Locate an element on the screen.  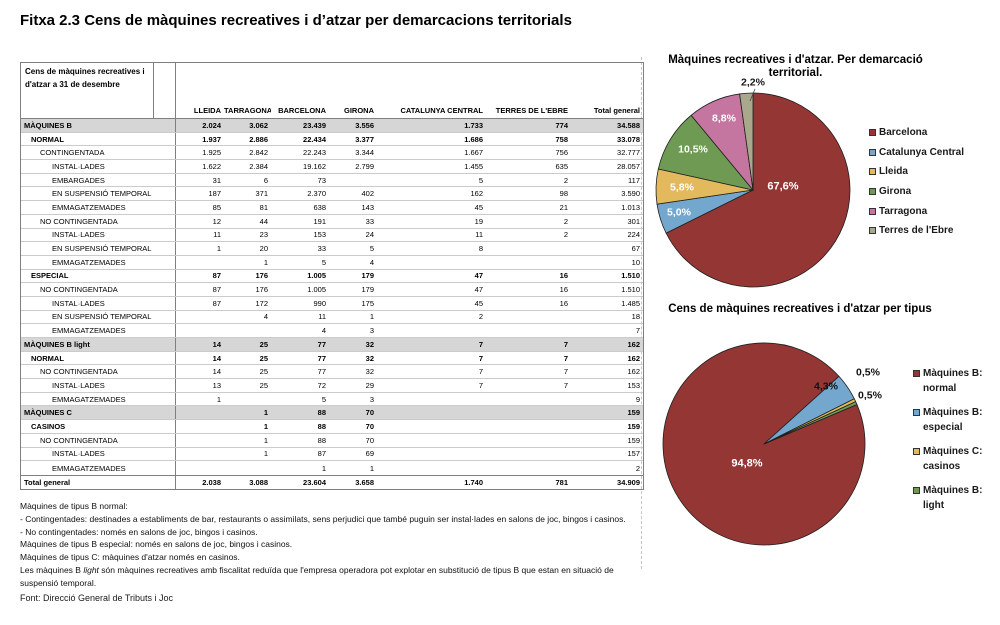
value-cell: 301 is located at coordinates (633, 221).